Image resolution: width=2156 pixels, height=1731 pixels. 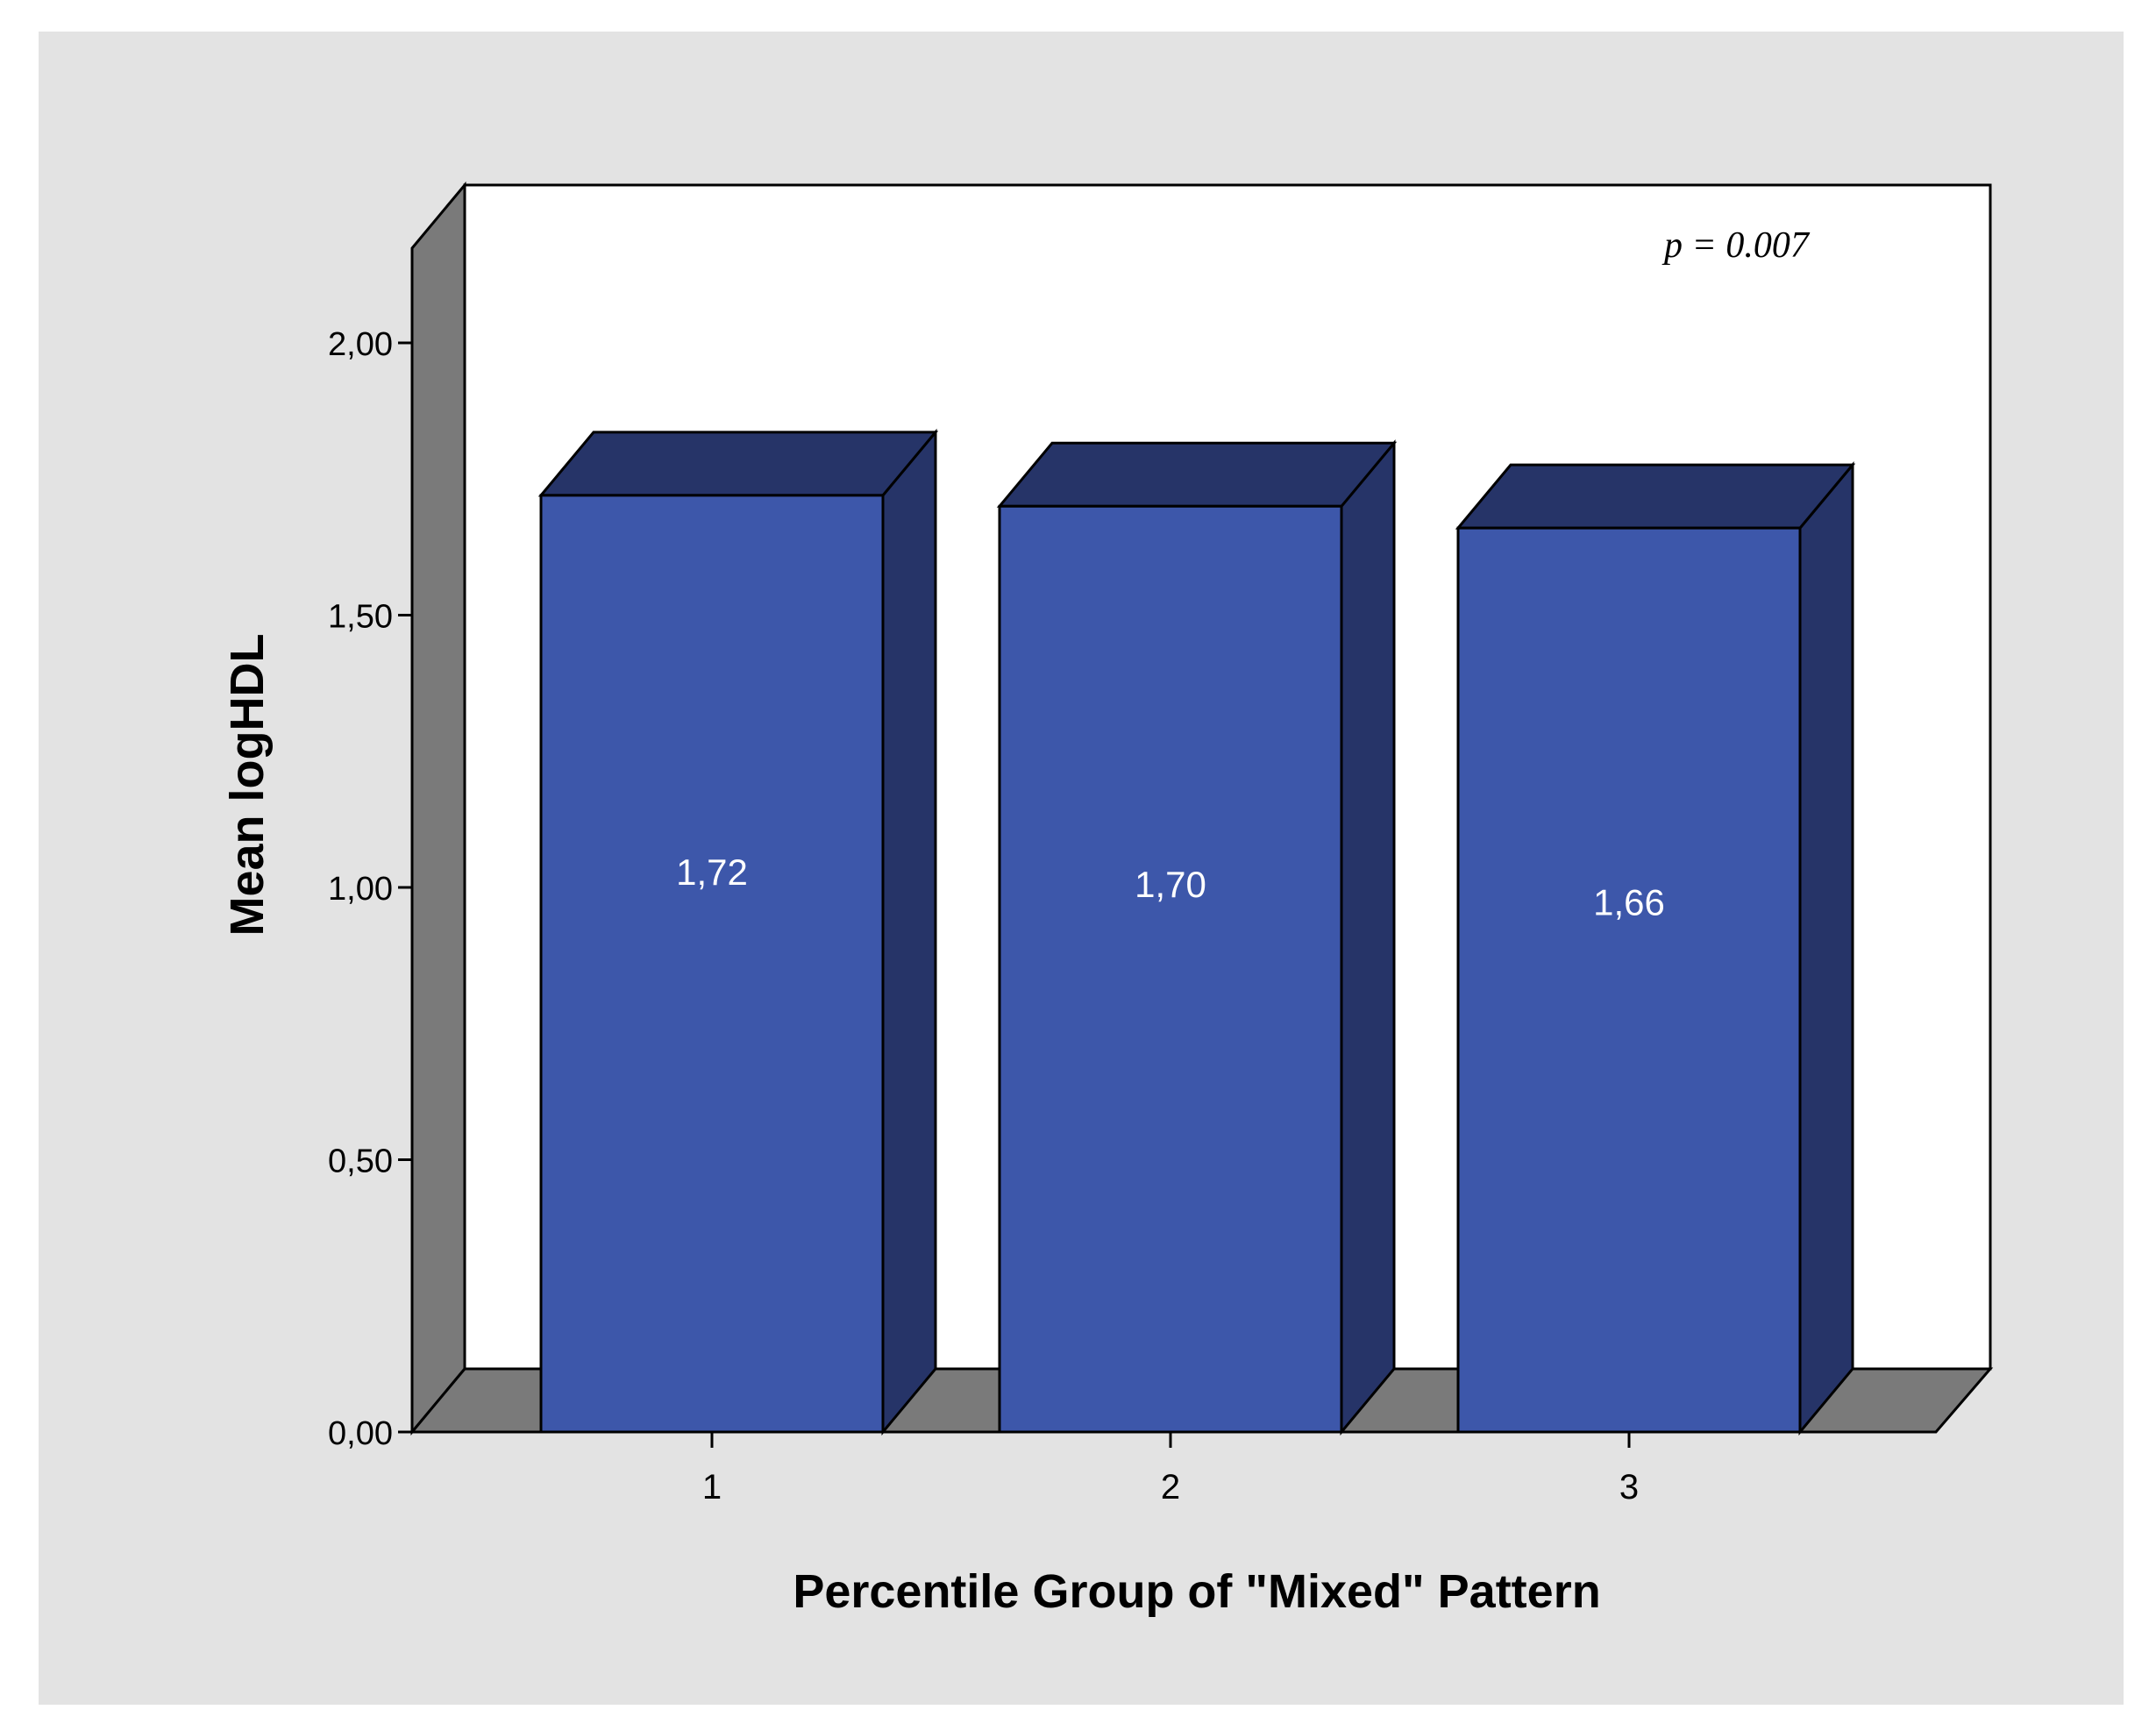 I want to click on left-wall, so click(x=438, y=808).